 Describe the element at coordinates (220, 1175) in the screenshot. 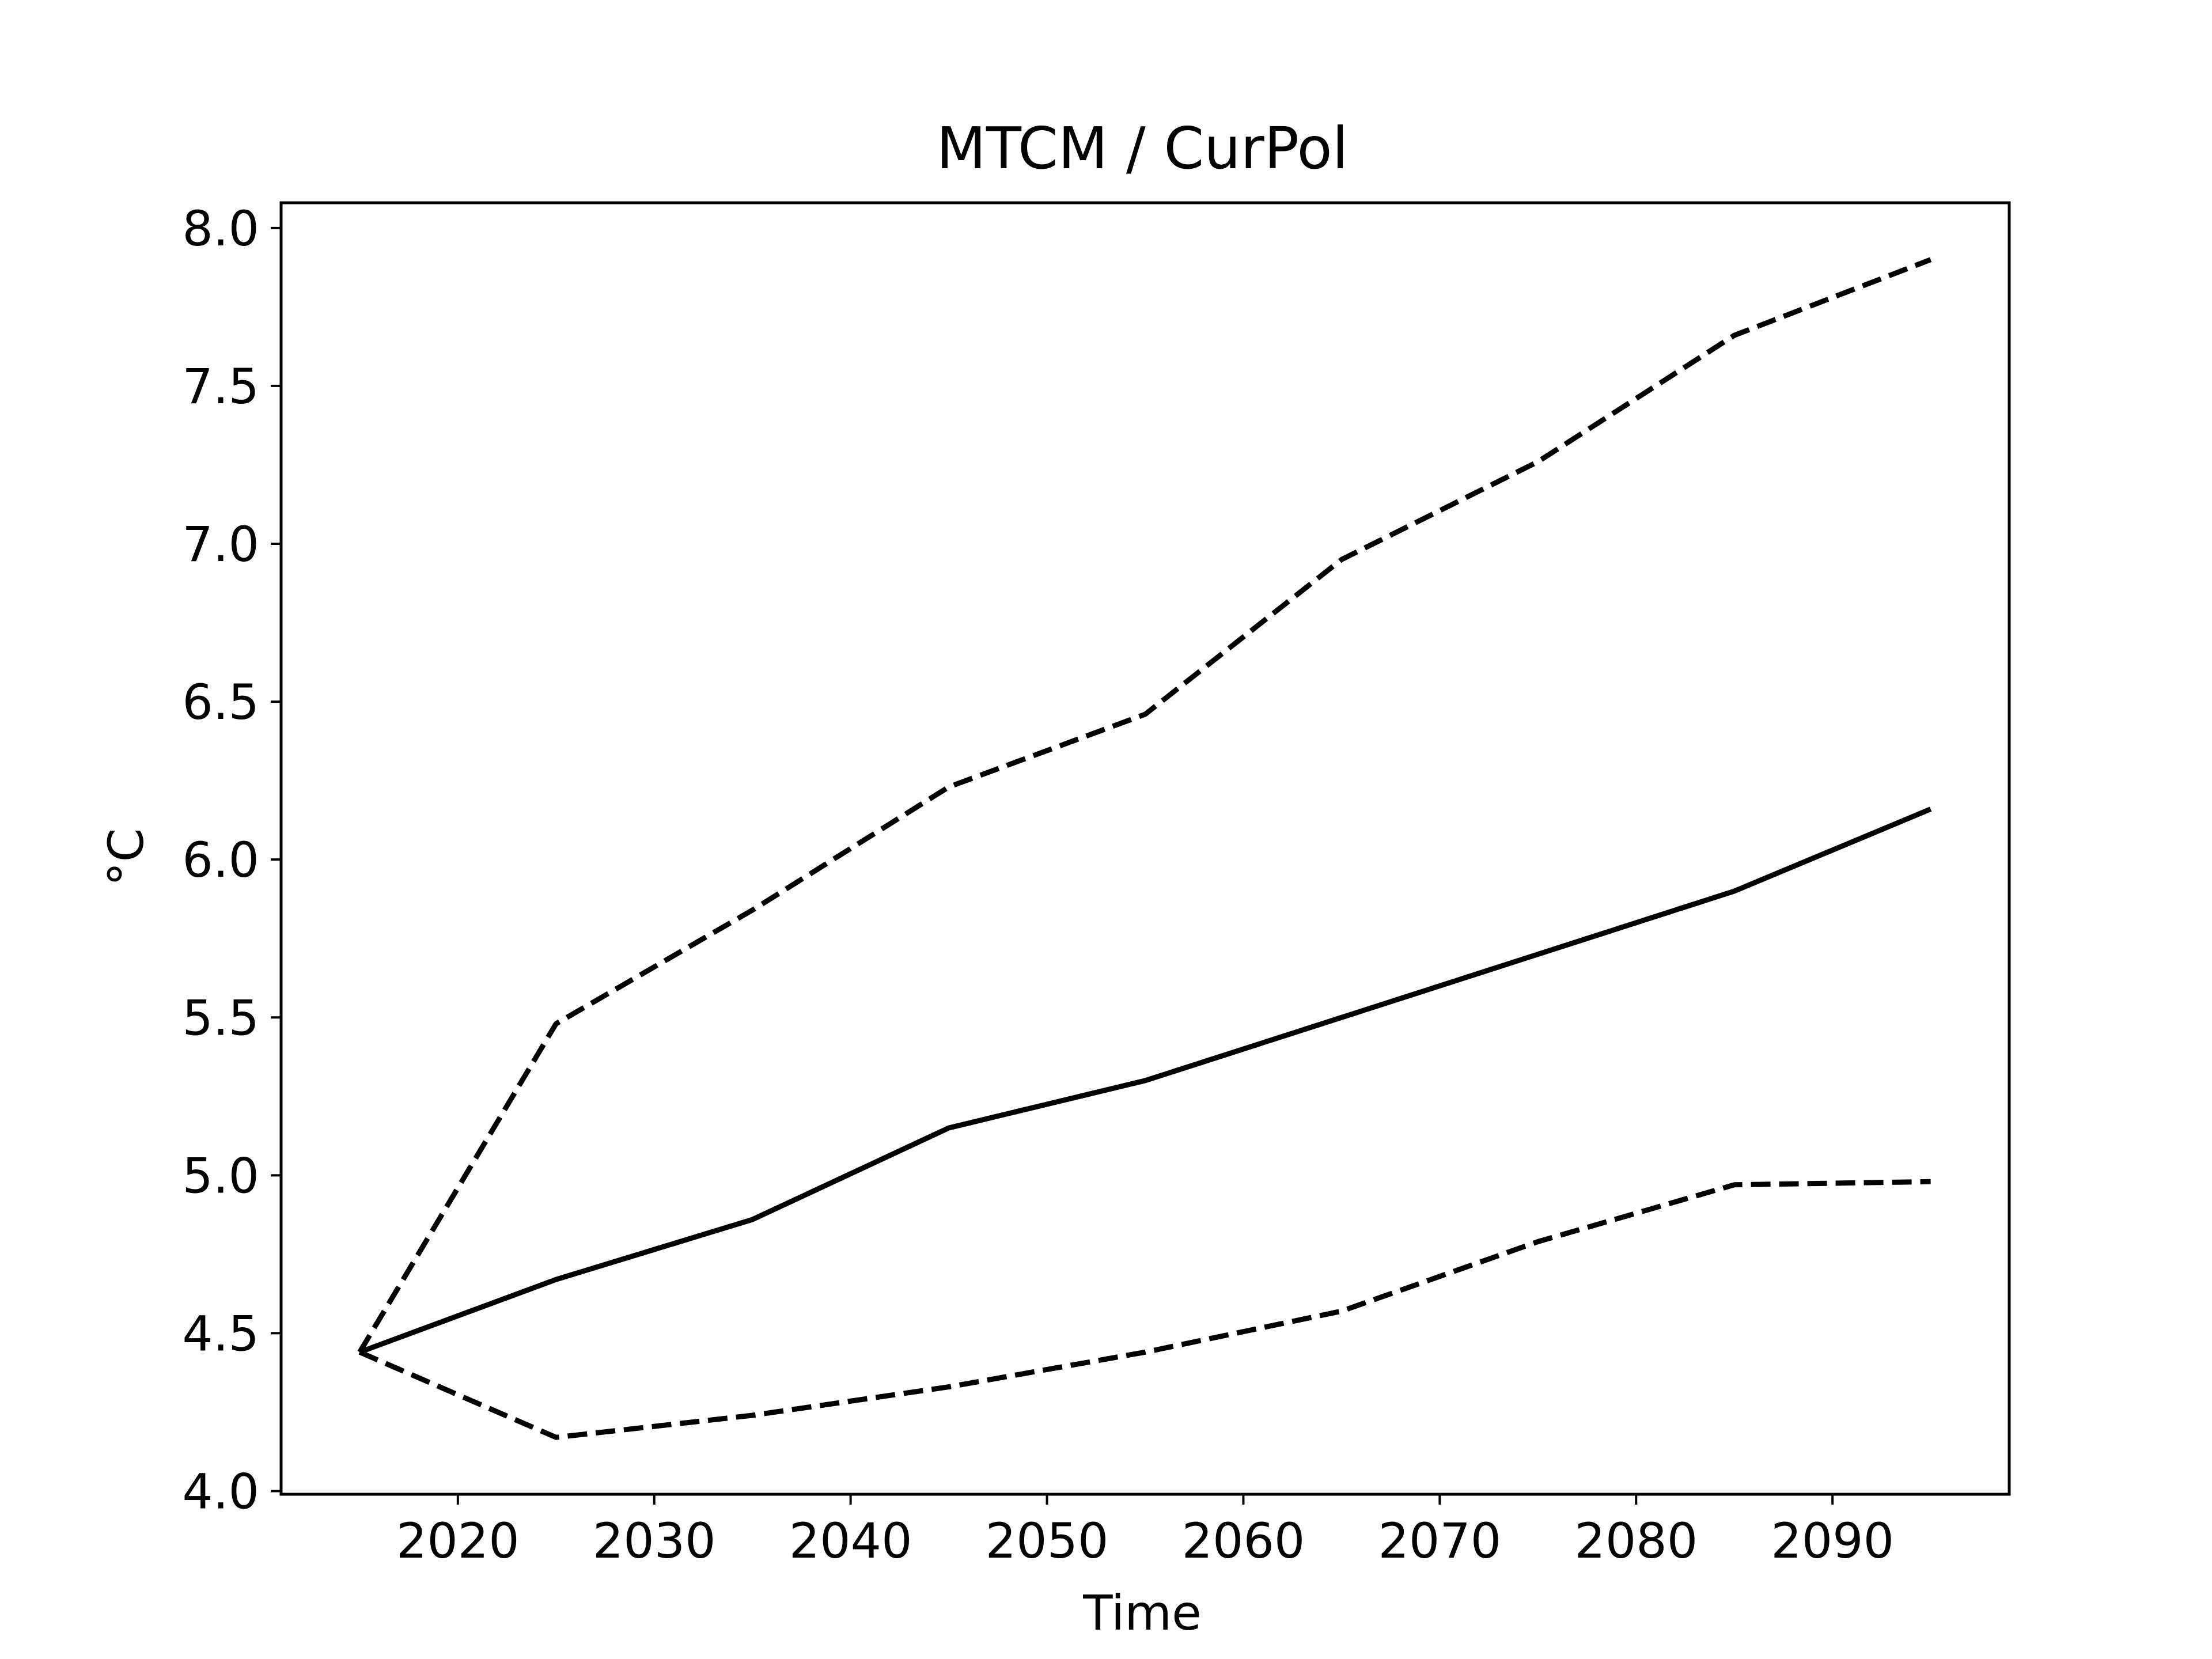

I see `y-tick-label: 5.0` at that location.